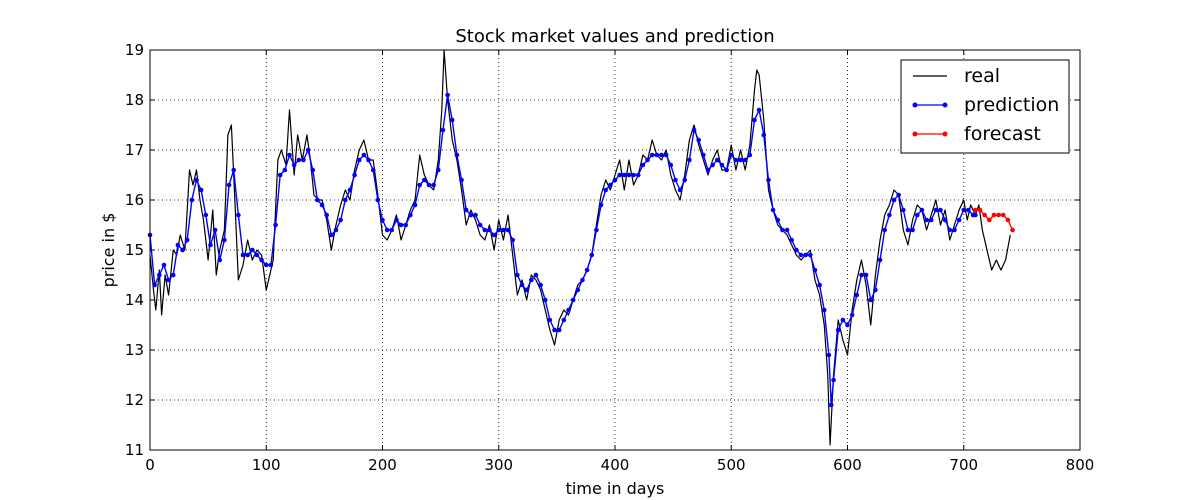  Describe the element at coordinates (945, 134) in the screenshot. I see `legend-marker-forecast-right` at that location.